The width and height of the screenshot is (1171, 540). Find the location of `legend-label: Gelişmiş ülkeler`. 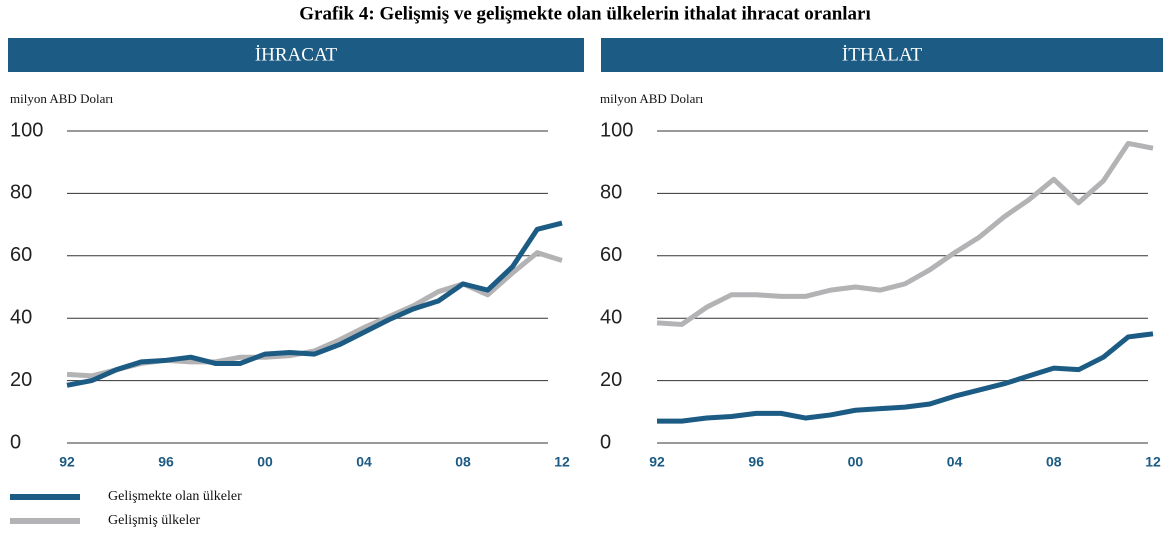

legend-label: Gelişmiş ülkeler is located at coordinates (154, 520).